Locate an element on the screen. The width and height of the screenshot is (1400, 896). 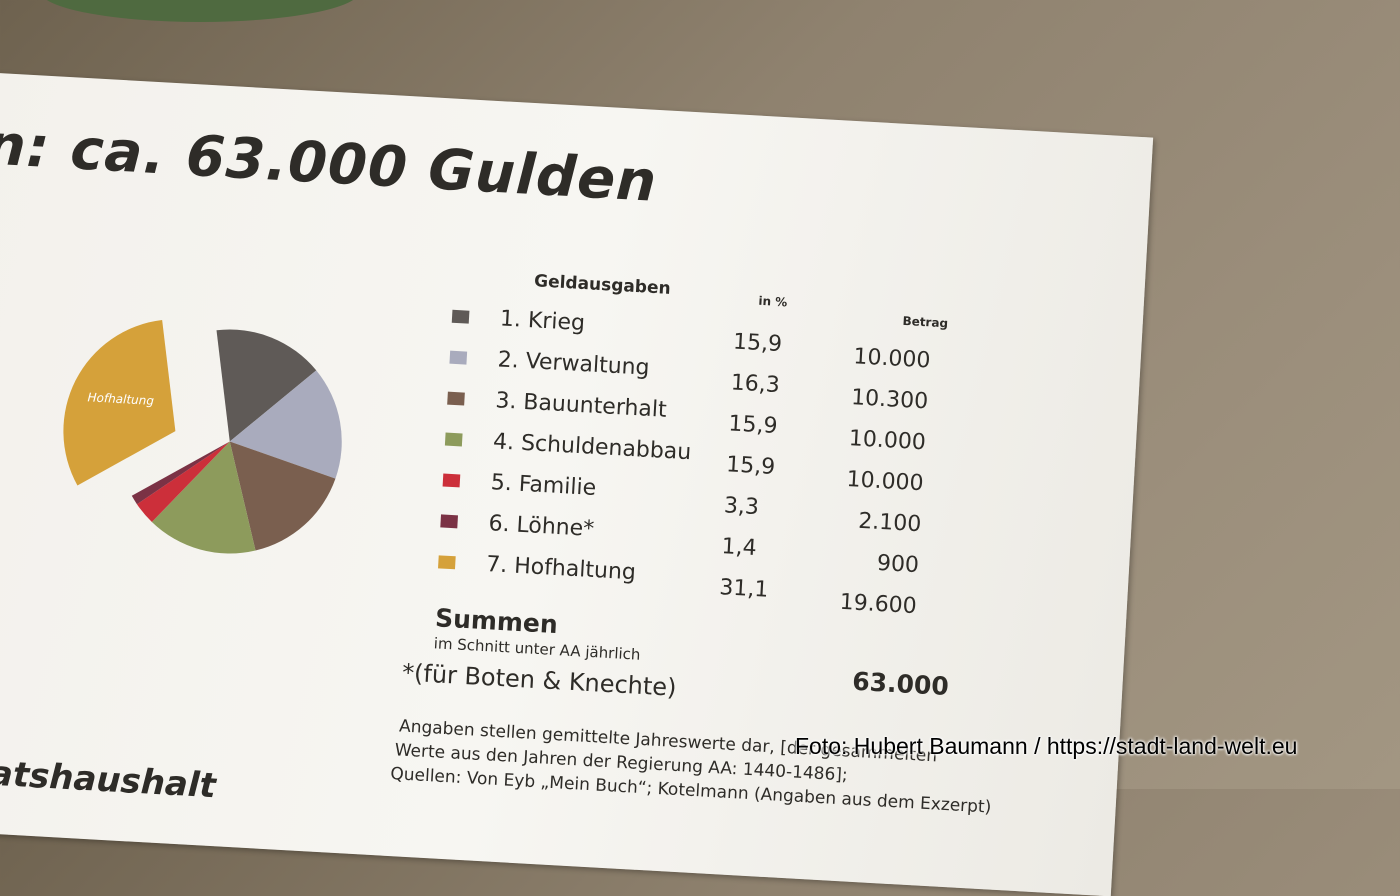
bottom-fragment: taatshaushalt is located at coordinates (108, 779).